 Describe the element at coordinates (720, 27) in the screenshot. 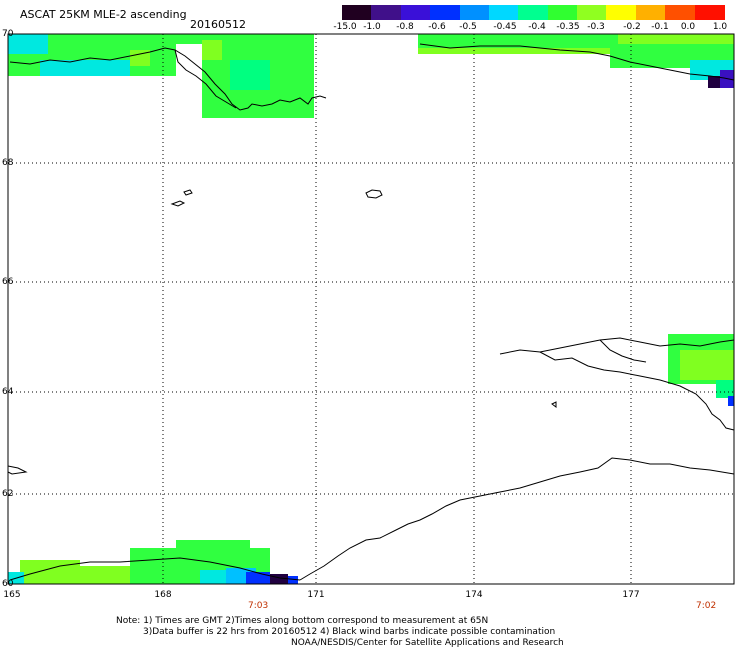

I see `color-scale-label: 1.0` at that location.